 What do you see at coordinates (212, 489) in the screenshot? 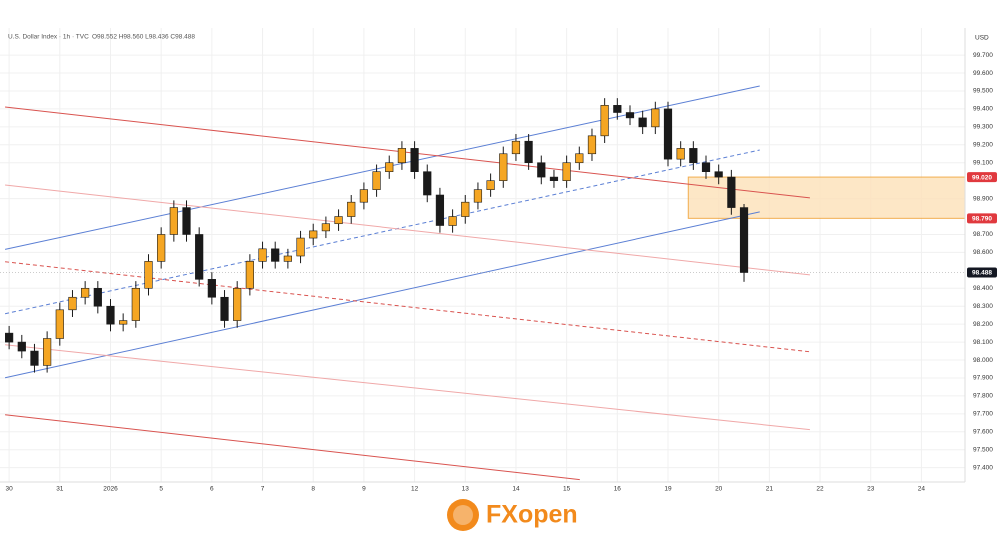
I see `x-tick-label: 6` at bounding box center [212, 489].